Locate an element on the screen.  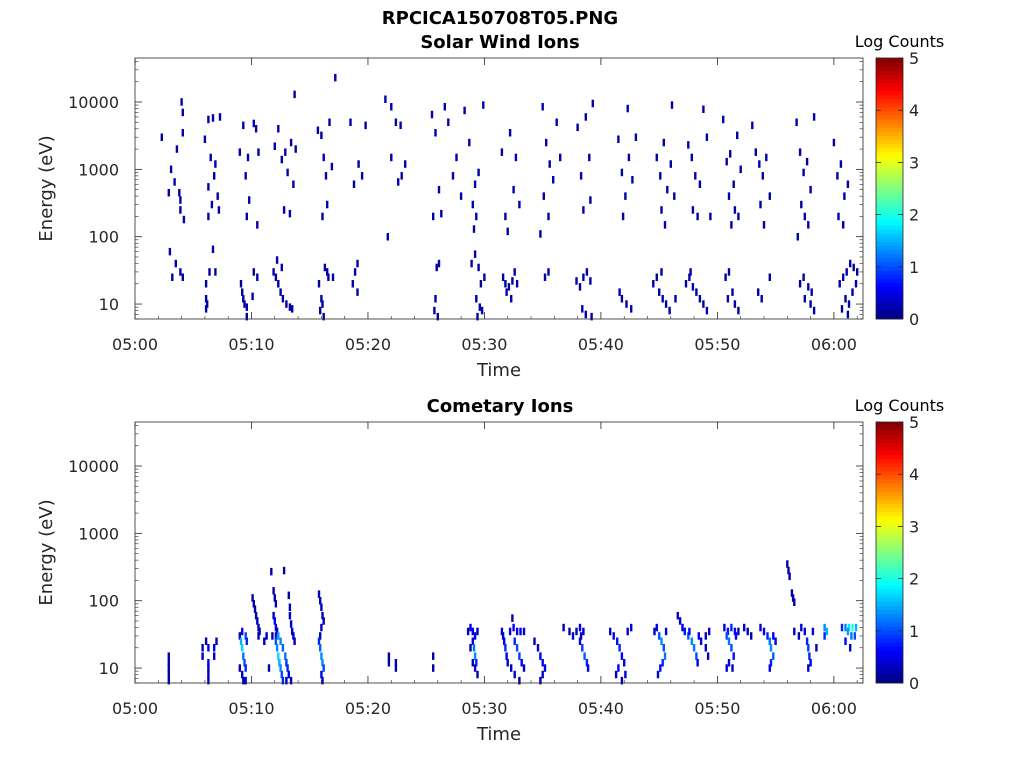
colorbar-tick-label: 3 is located at coordinates (914, 162).